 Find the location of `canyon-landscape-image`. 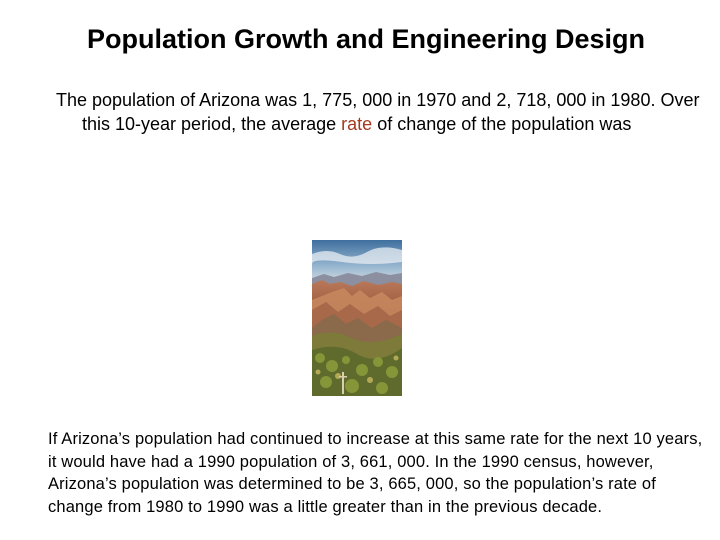

canyon-landscape-image is located at coordinates (357, 318).